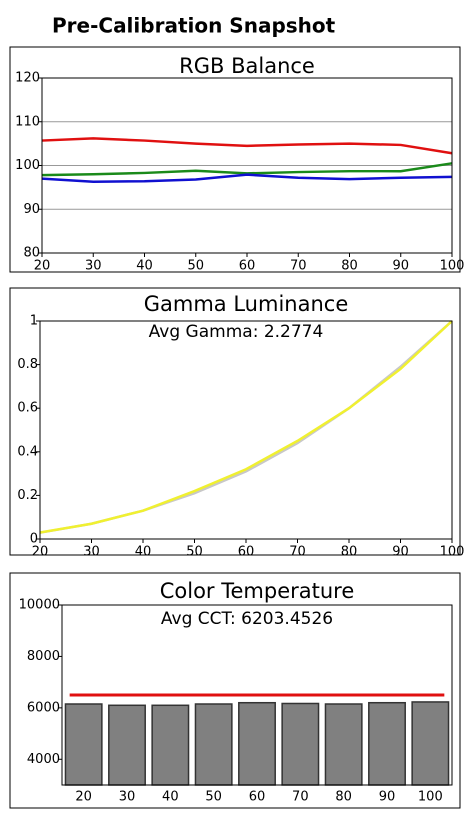  What do you see at coordinates (194, 26) in the screenshot?
I see `page-title: Pre-Calibration Snapshot` at bounding box center [194, 26].